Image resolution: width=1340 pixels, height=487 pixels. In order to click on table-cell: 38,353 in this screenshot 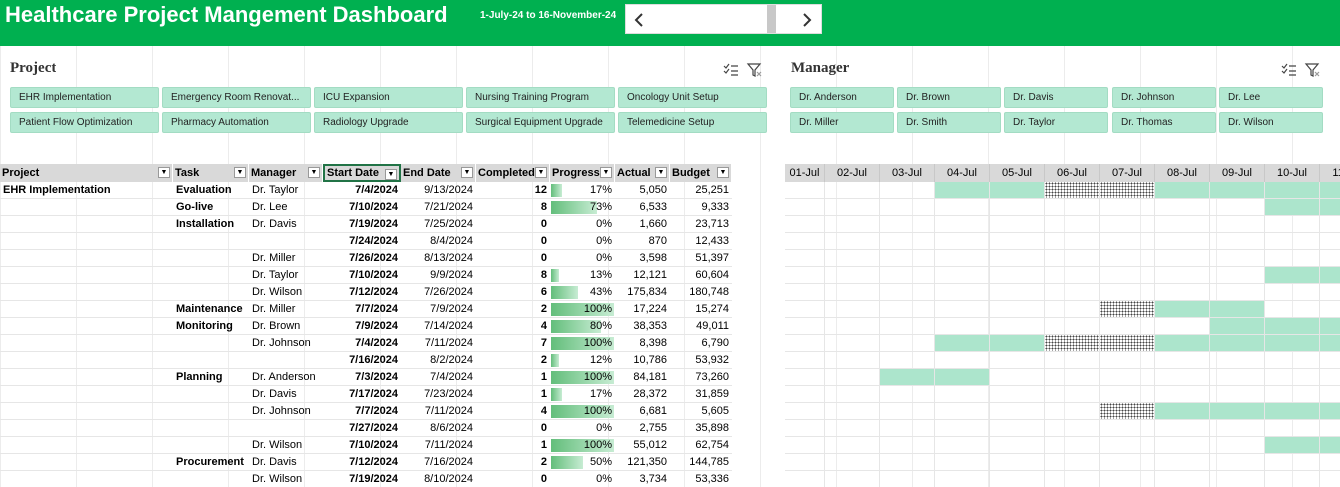, I will do `click(642, 326)`.